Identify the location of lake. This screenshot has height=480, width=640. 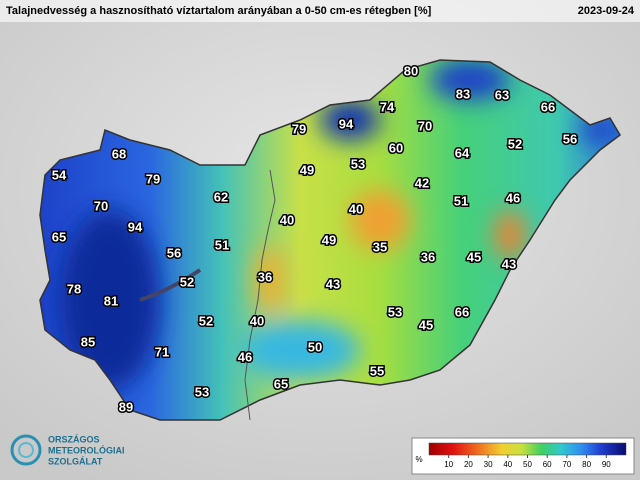
(170, 285).